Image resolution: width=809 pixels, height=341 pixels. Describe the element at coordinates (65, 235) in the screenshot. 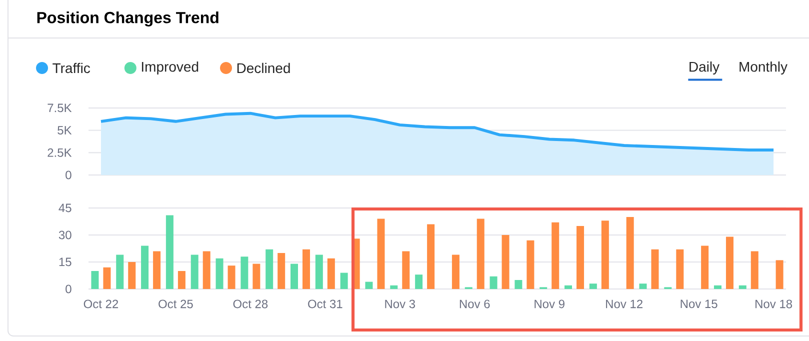

I see `y-tick-label: 30` at that location.